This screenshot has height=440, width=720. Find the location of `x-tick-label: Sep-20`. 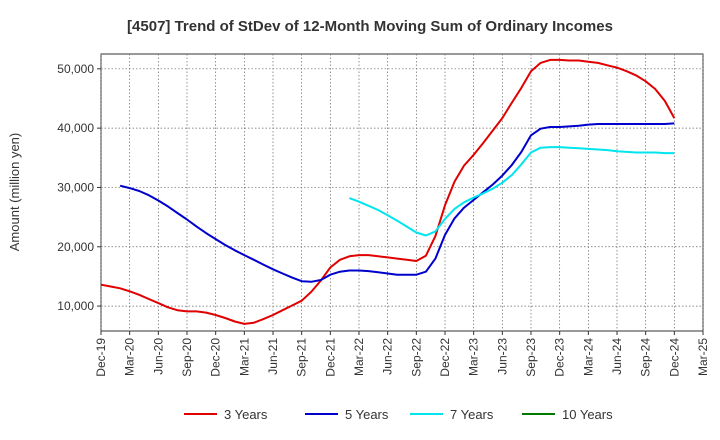

x-tick-label: Sep-20 is located at coordinates (187, 357).